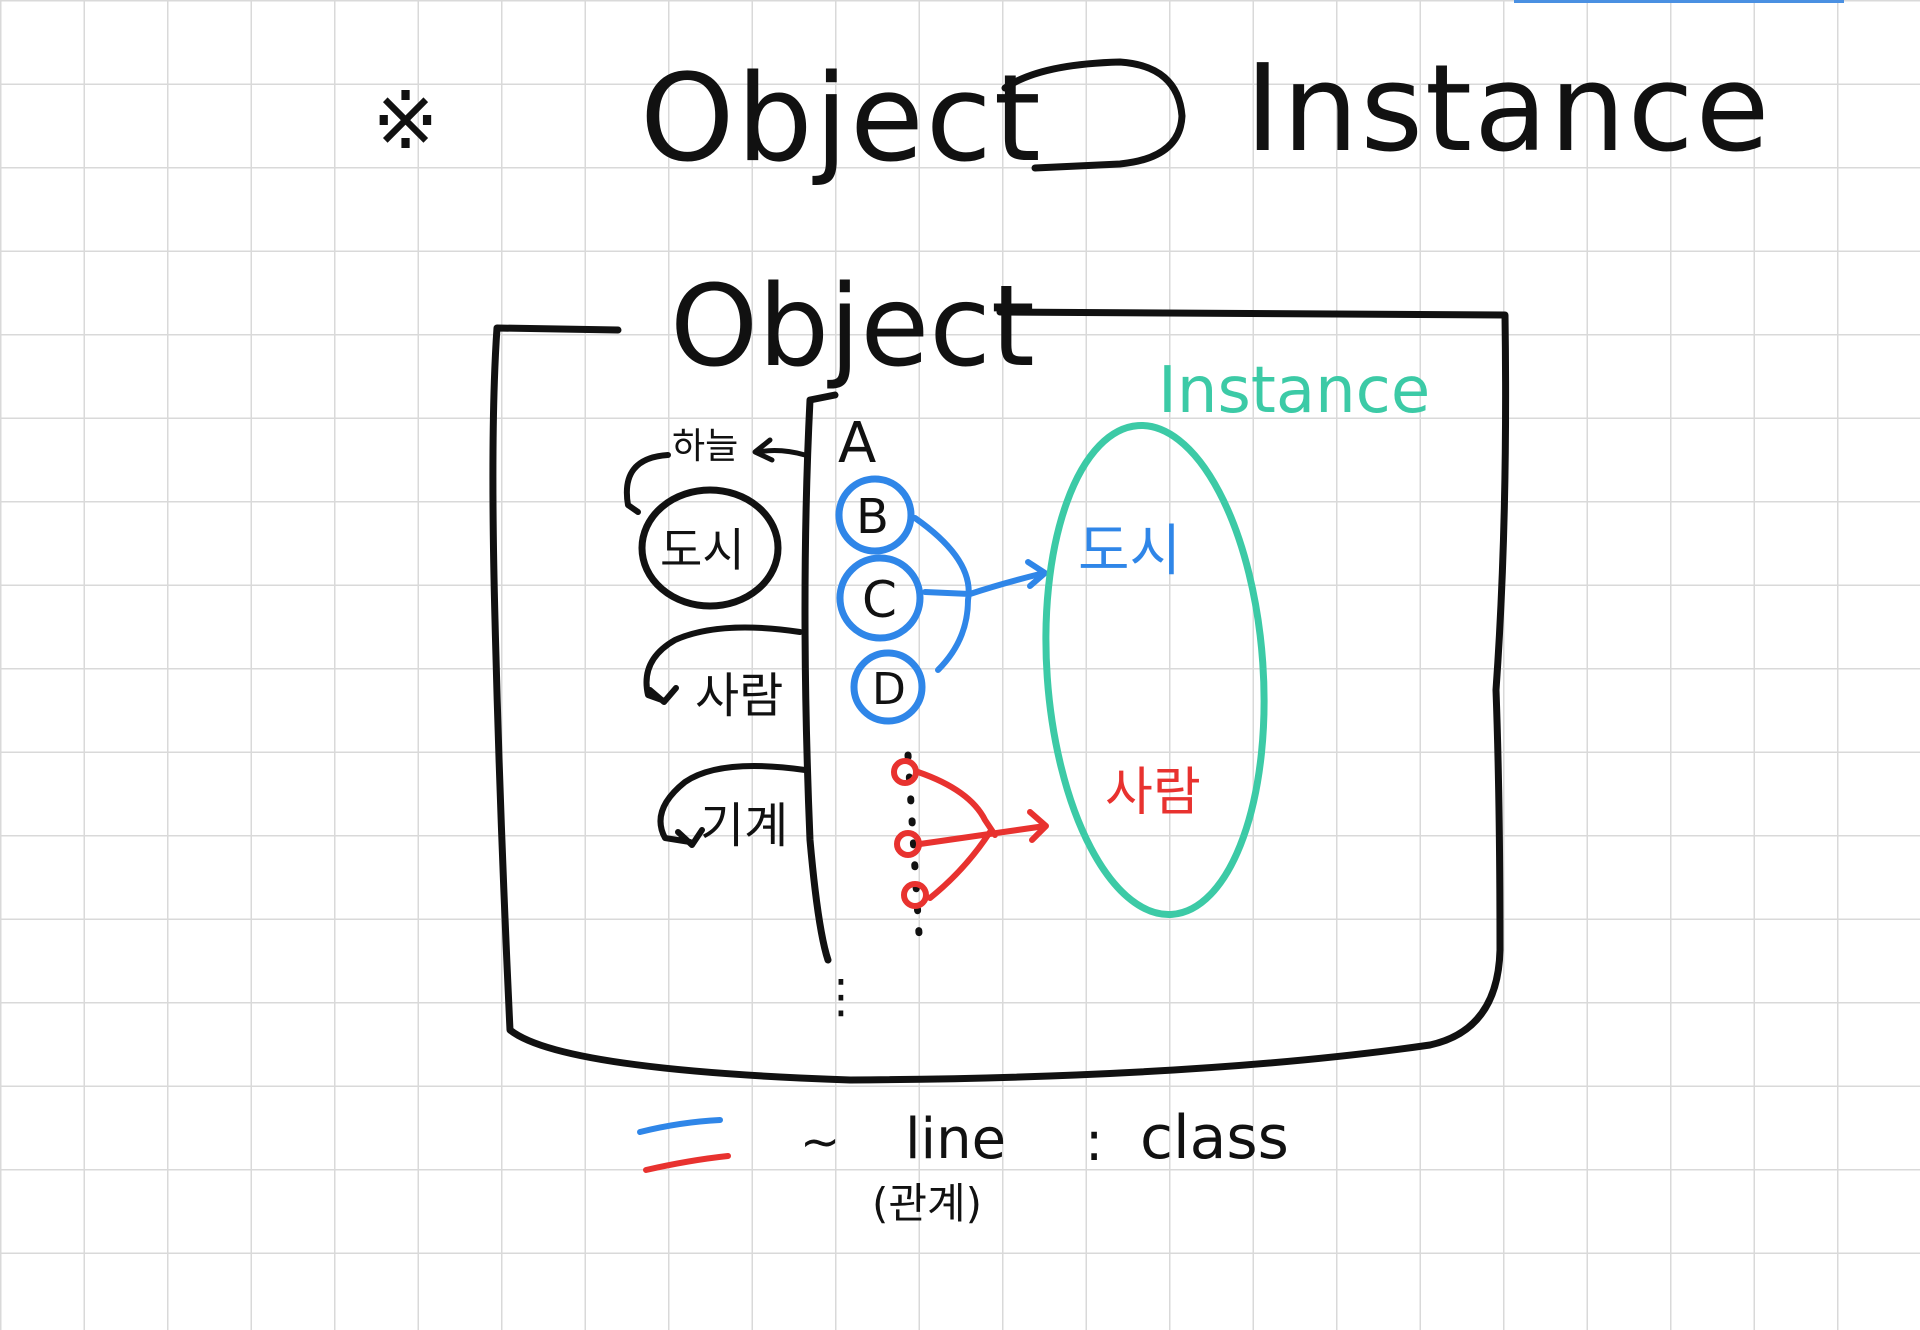 This screenshot has height=1330, width=1920. Describe the element at coordinates (1679, 1) in the screenshot. I see `top-scroll-indicator` at that location.